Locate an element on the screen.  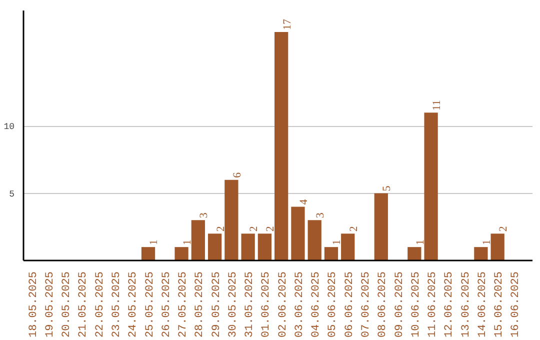
x-tick-label: 07.06.2025 is located at coordinates (366, 304).